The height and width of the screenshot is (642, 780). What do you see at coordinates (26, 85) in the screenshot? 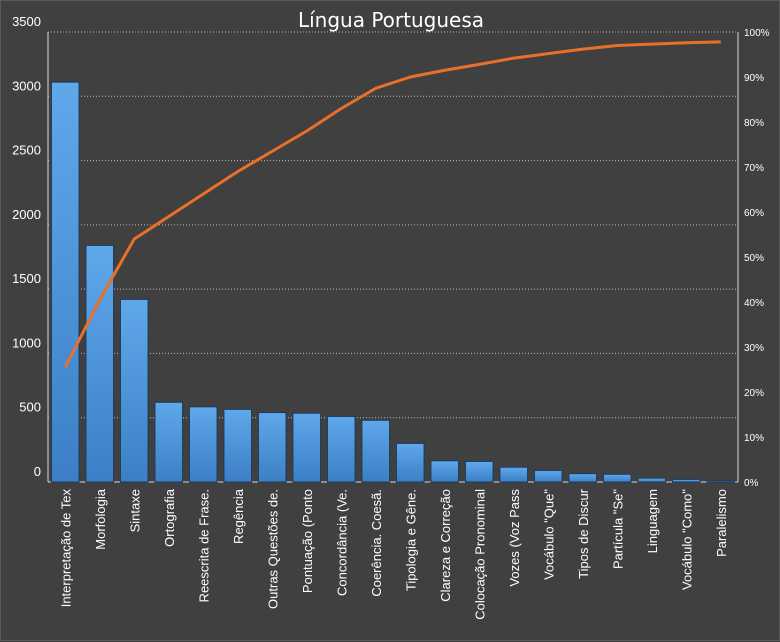
I see `left-tick-label: 3000` at bounding box center [26, 85].